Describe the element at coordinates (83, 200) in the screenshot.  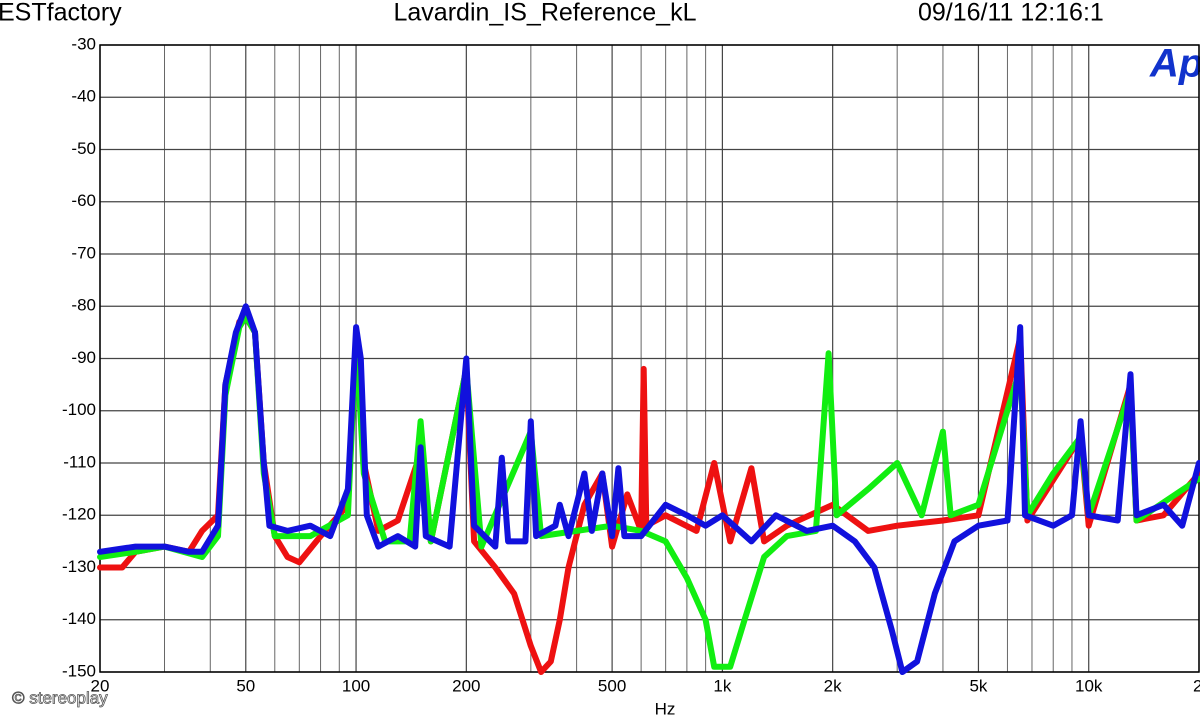
I see `y-tick-label: -60` at that location.